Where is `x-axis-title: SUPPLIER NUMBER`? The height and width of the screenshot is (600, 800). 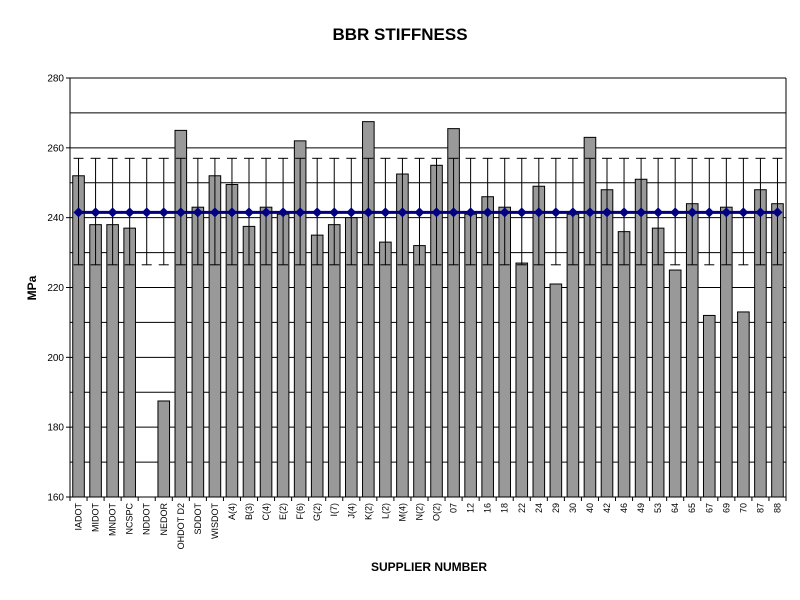 x-axis-title: SUPPLIER NUMBER is located at coordinates (429, 567).